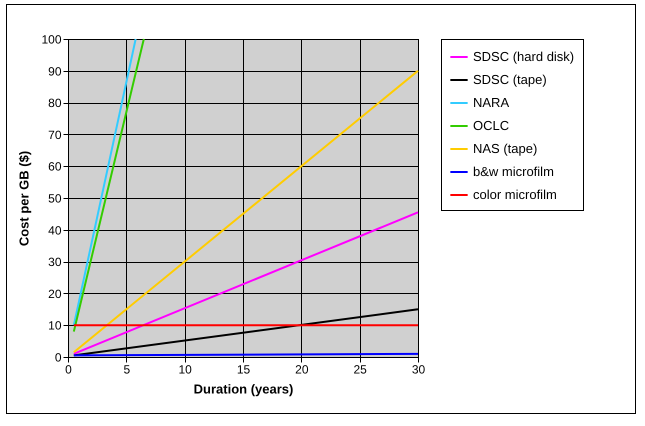  Describe the element at coordinates (55, 199) in the screenshot. I see `y-tick-label: 50` at that location.